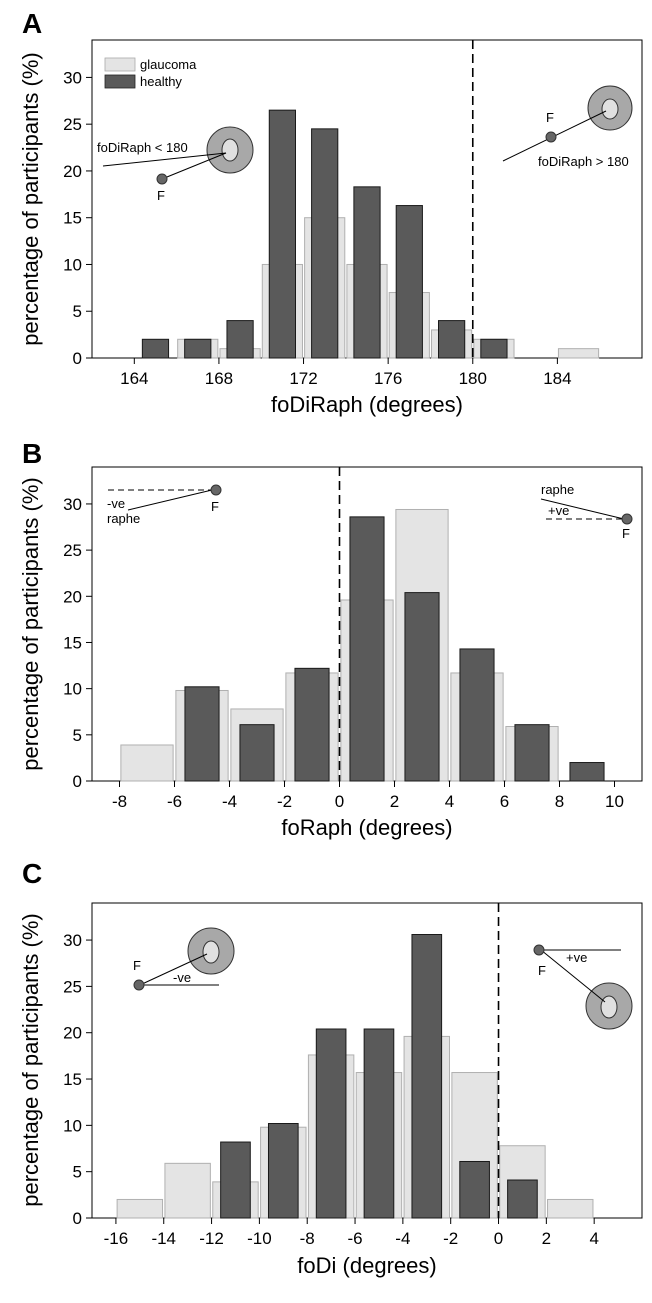  What do you see at coordinates (30, 624) in the screenshot?
I see `panel-b-y-axis-title: percentage of participants (%)` at bounding box center [30, 624].